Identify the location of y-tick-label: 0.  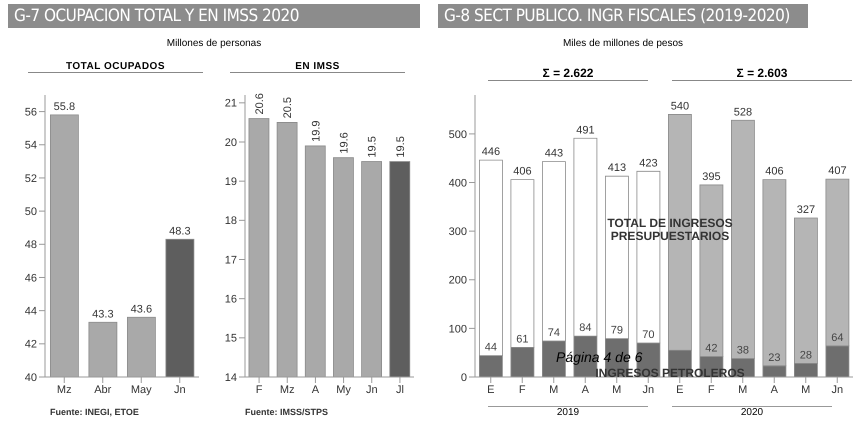
(463, 378).